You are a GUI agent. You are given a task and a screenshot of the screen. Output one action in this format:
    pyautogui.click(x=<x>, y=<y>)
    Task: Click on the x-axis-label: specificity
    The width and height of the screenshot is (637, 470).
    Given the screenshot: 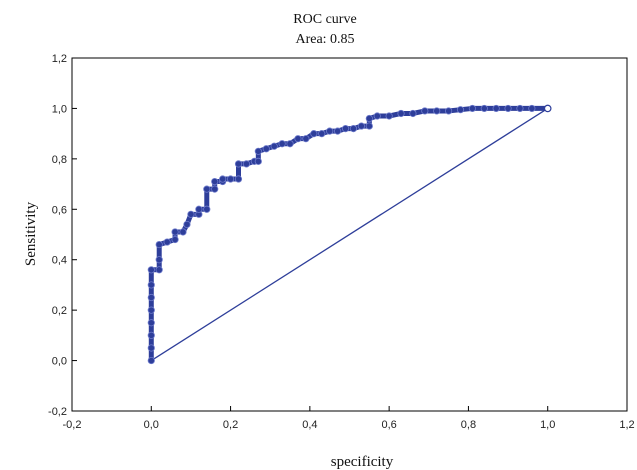 What is the action you would take?
    pyautogui.click(x=362, y=462)
    